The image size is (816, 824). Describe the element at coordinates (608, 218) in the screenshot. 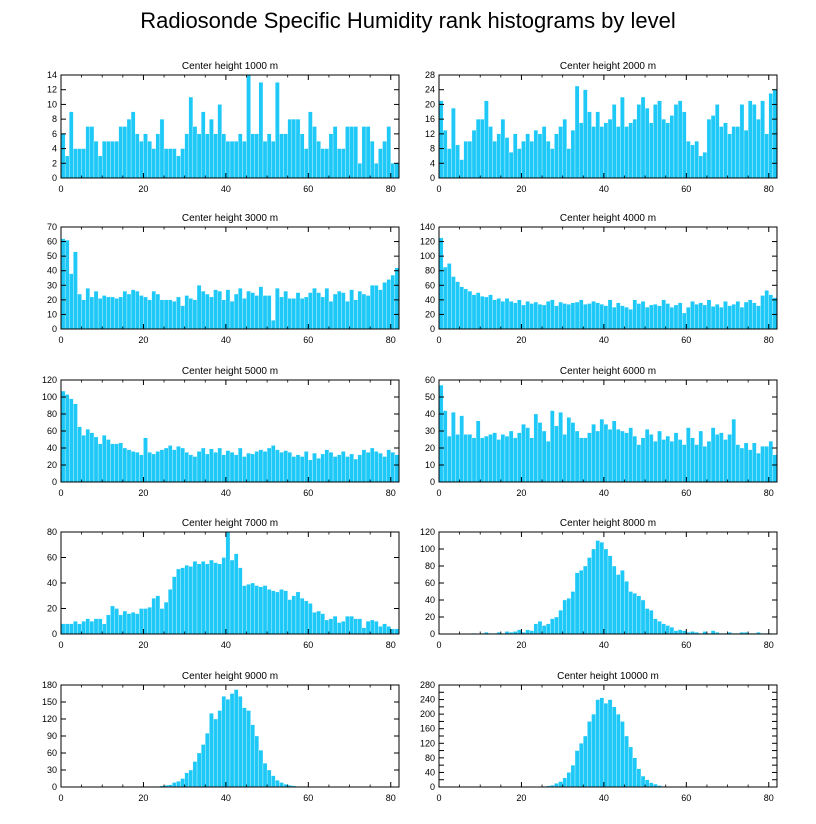

I see `panel-title: Center height 4000 m` at that location.